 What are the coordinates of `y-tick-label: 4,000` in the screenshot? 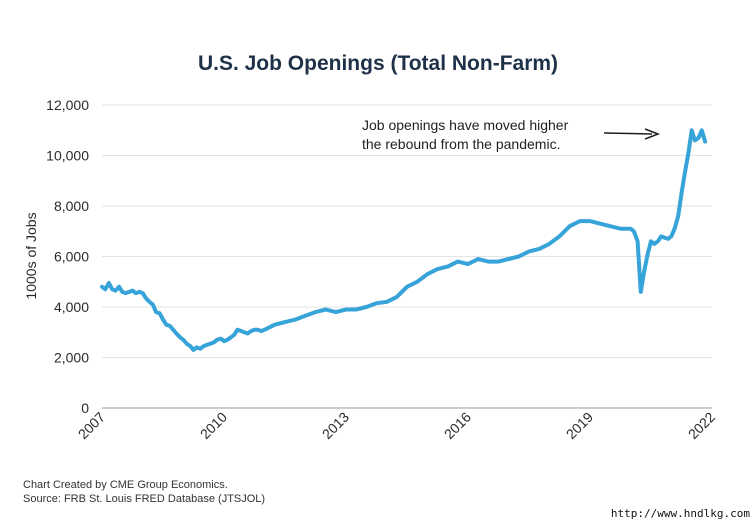 It's located at (71, 307).